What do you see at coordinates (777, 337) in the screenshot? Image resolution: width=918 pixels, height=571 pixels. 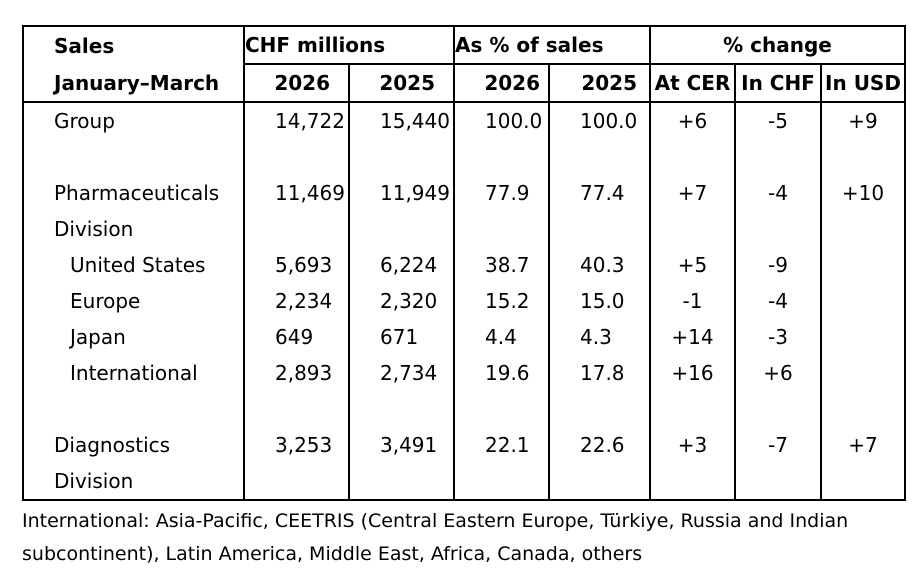 I see `change-chf: -3` at bounding box center [777, 337].